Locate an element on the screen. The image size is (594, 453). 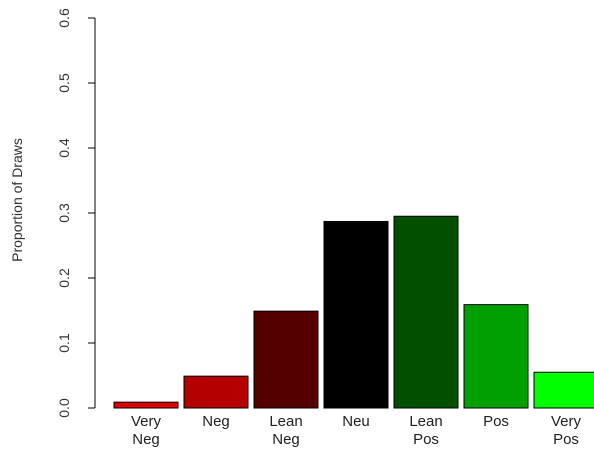
y-tick-label: 0.2 is located at coordinates (64, 278).